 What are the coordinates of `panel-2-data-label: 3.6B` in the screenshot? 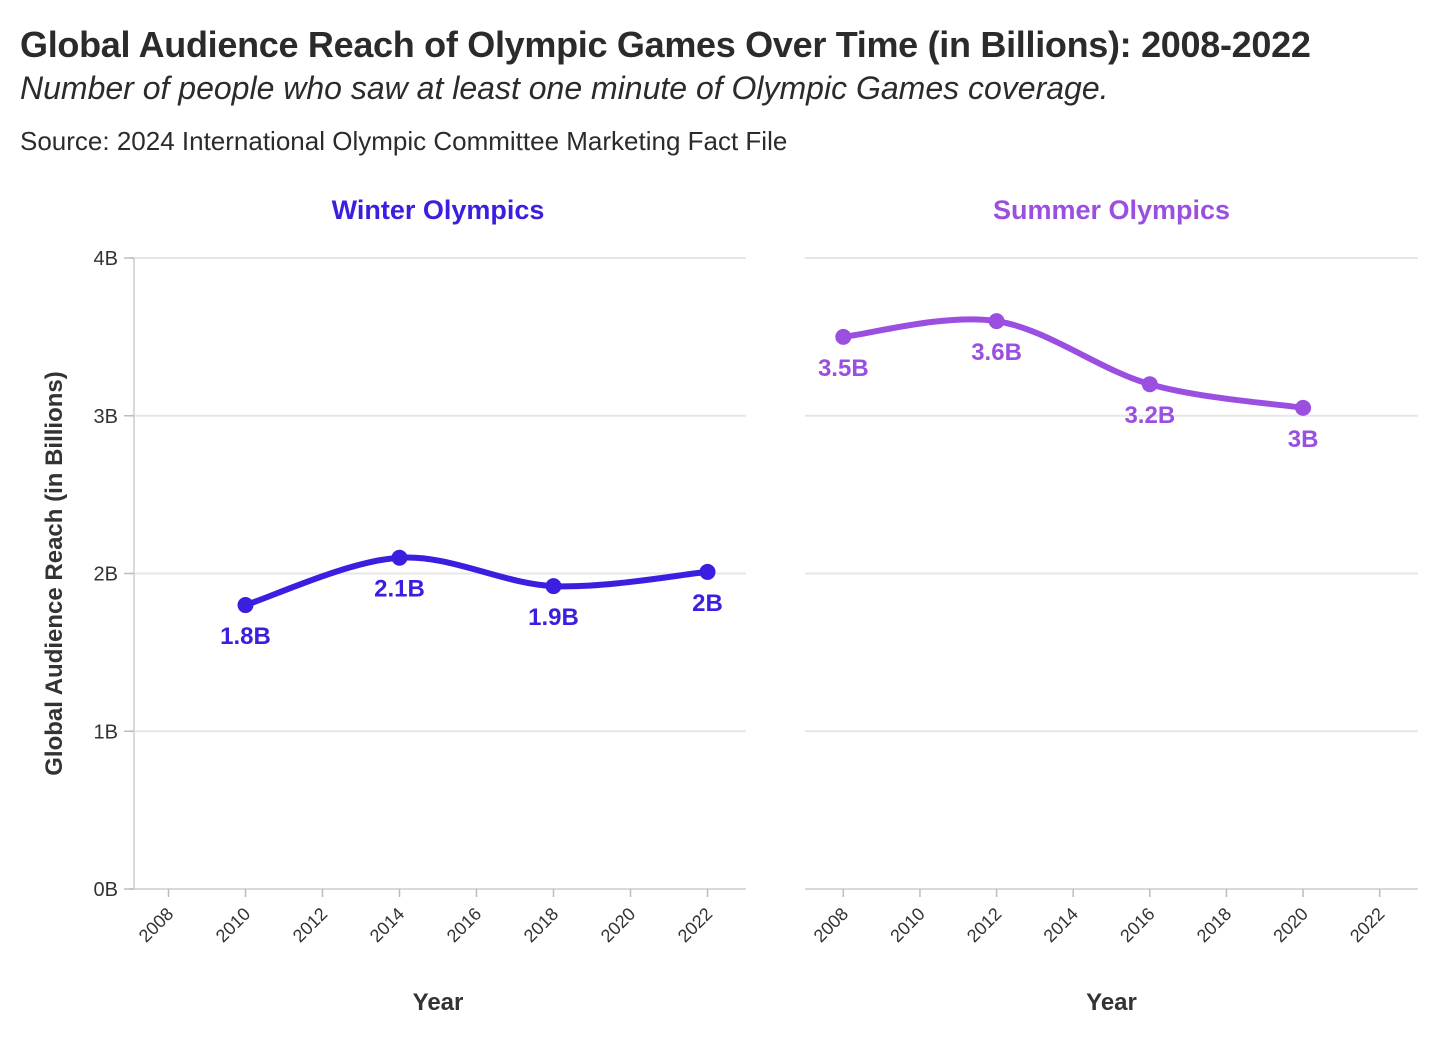 It's located at (996, 352).